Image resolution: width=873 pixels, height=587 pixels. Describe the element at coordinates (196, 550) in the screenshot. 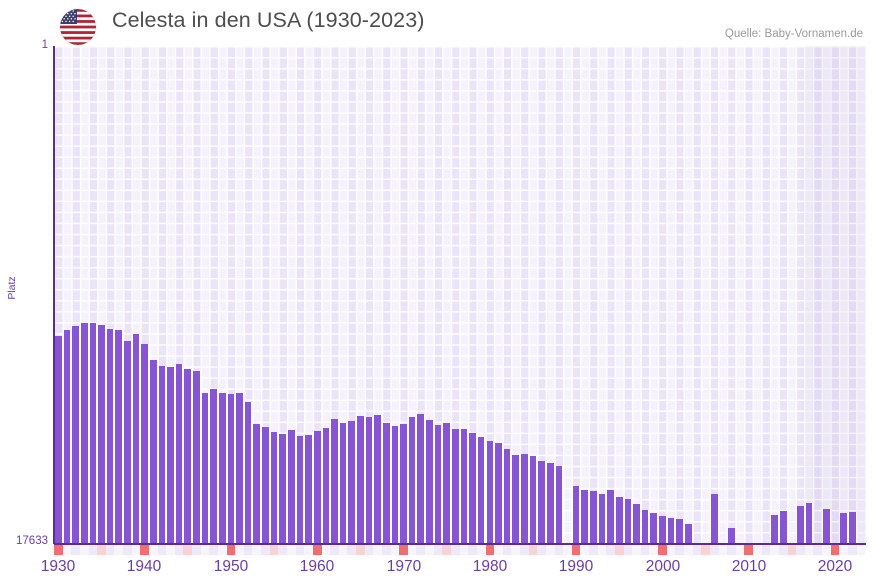

I see `x-tick-cell-1946` at that location.